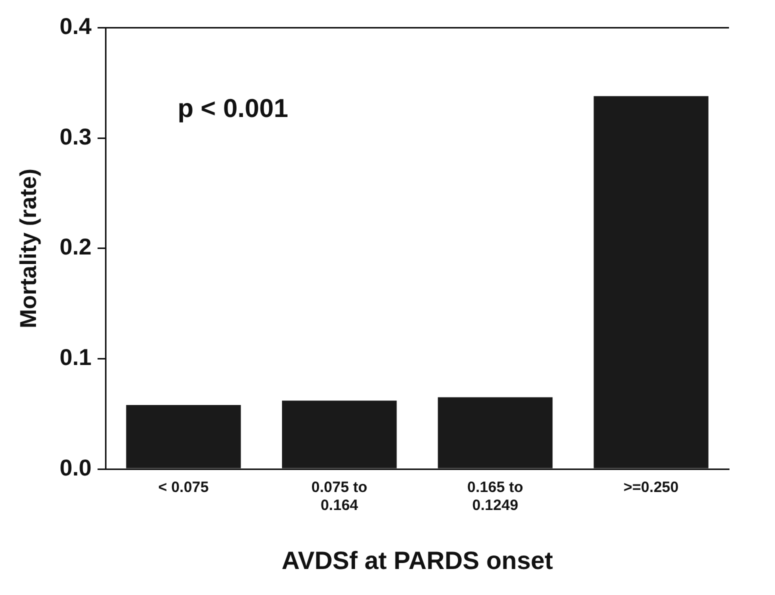 This screenshot has height=595, width=775. What do you see at coordinates (76, 136) in the screenshot?
I see `y-tick-label: 0.3` at bounding box center [76, 136].